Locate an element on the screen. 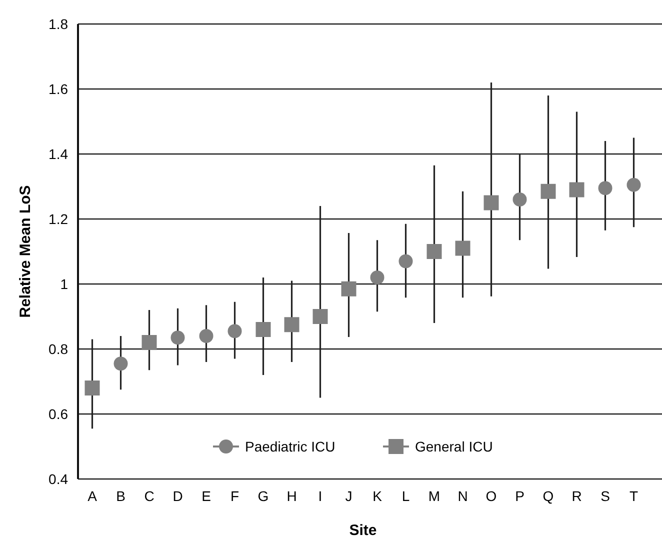 This screenshot has width=662, height=547. x-tick-label: K is located at coordinates (377, 496).